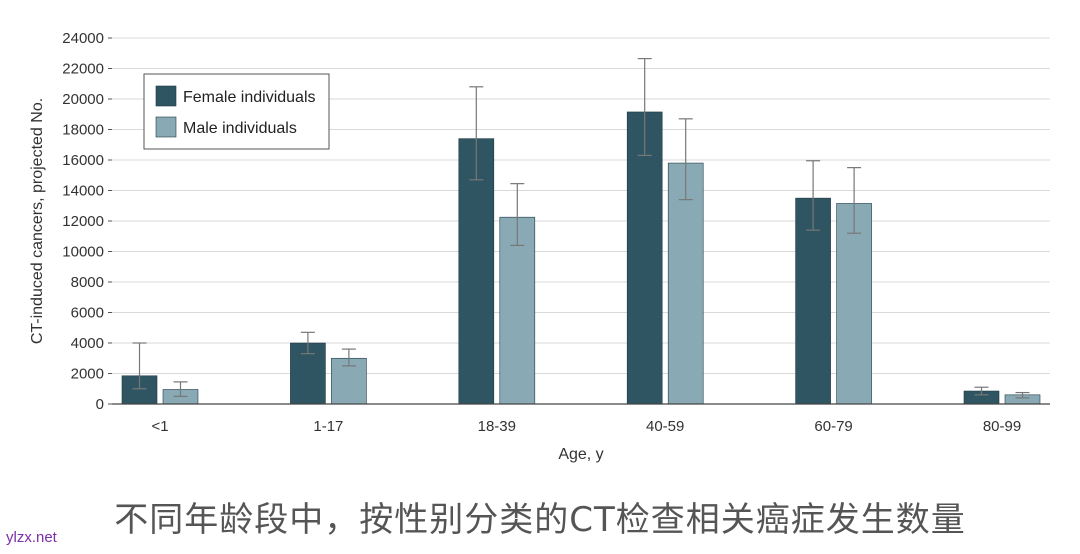  Describe the element at coordinates (580, 454) in the screenshot. I see `x-axis-label: Age, y` at that location.